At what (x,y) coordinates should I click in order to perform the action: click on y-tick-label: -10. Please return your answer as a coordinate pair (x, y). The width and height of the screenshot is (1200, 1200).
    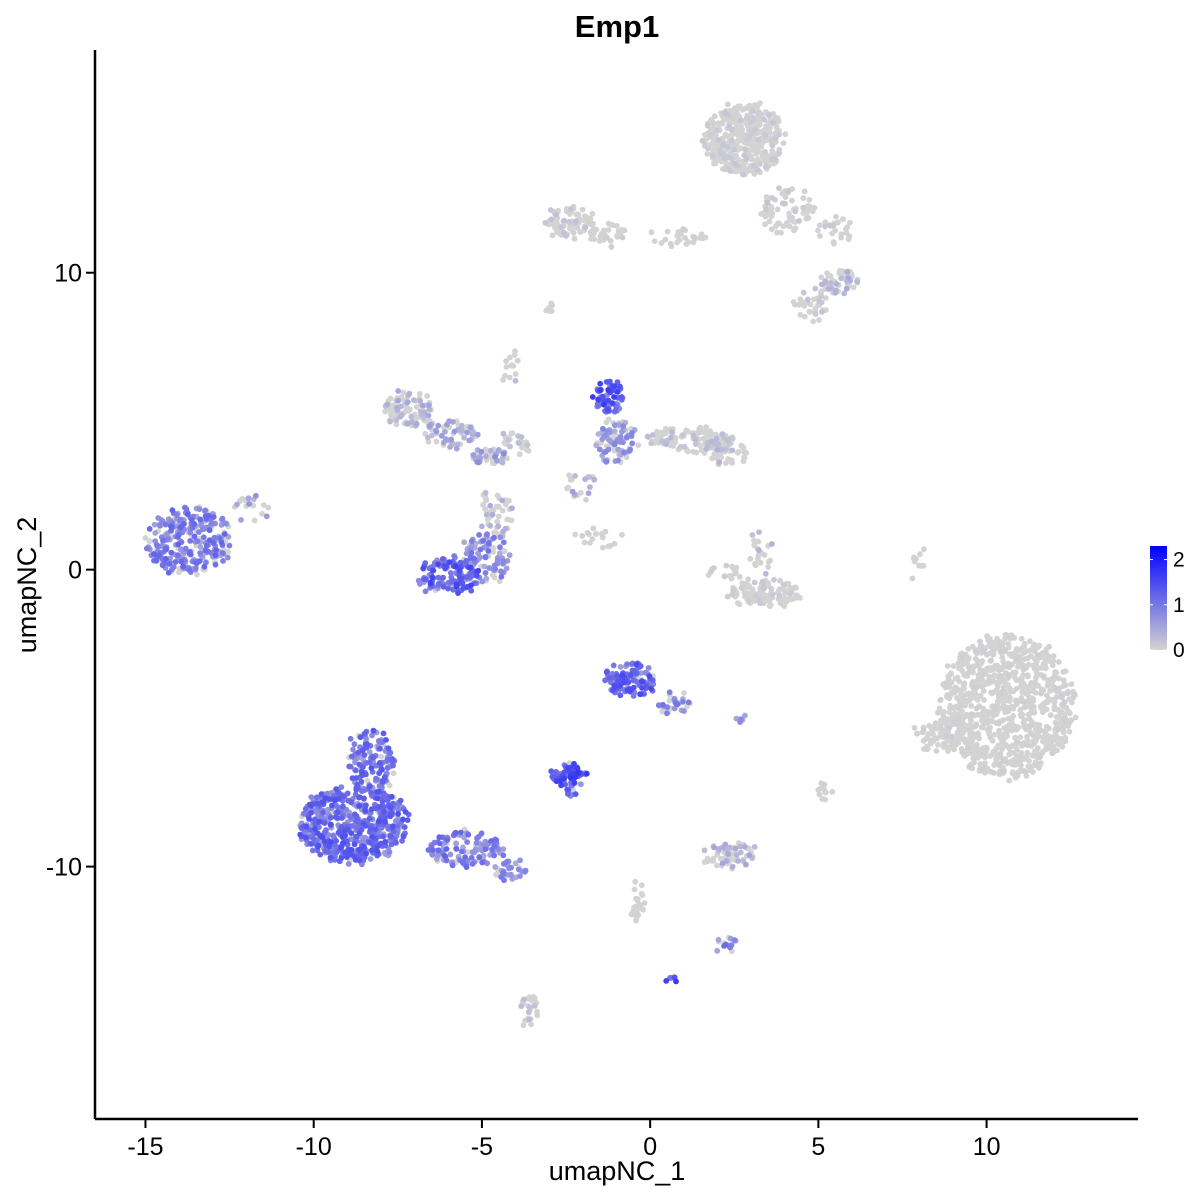
    Looking at the image, I should click on (64, 868).